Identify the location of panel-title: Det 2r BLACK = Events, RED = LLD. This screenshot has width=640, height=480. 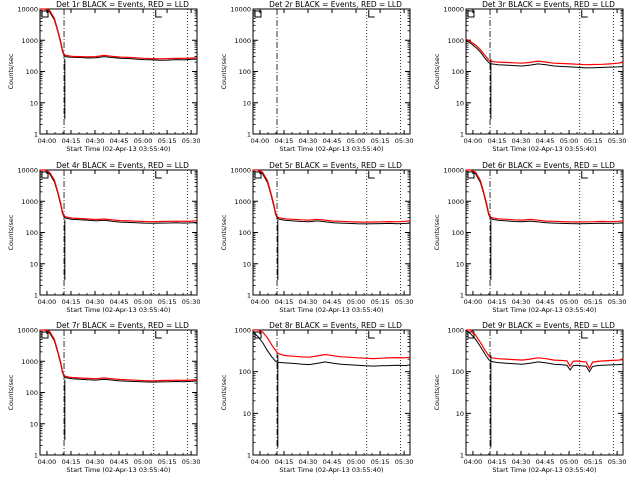
(335, 4).